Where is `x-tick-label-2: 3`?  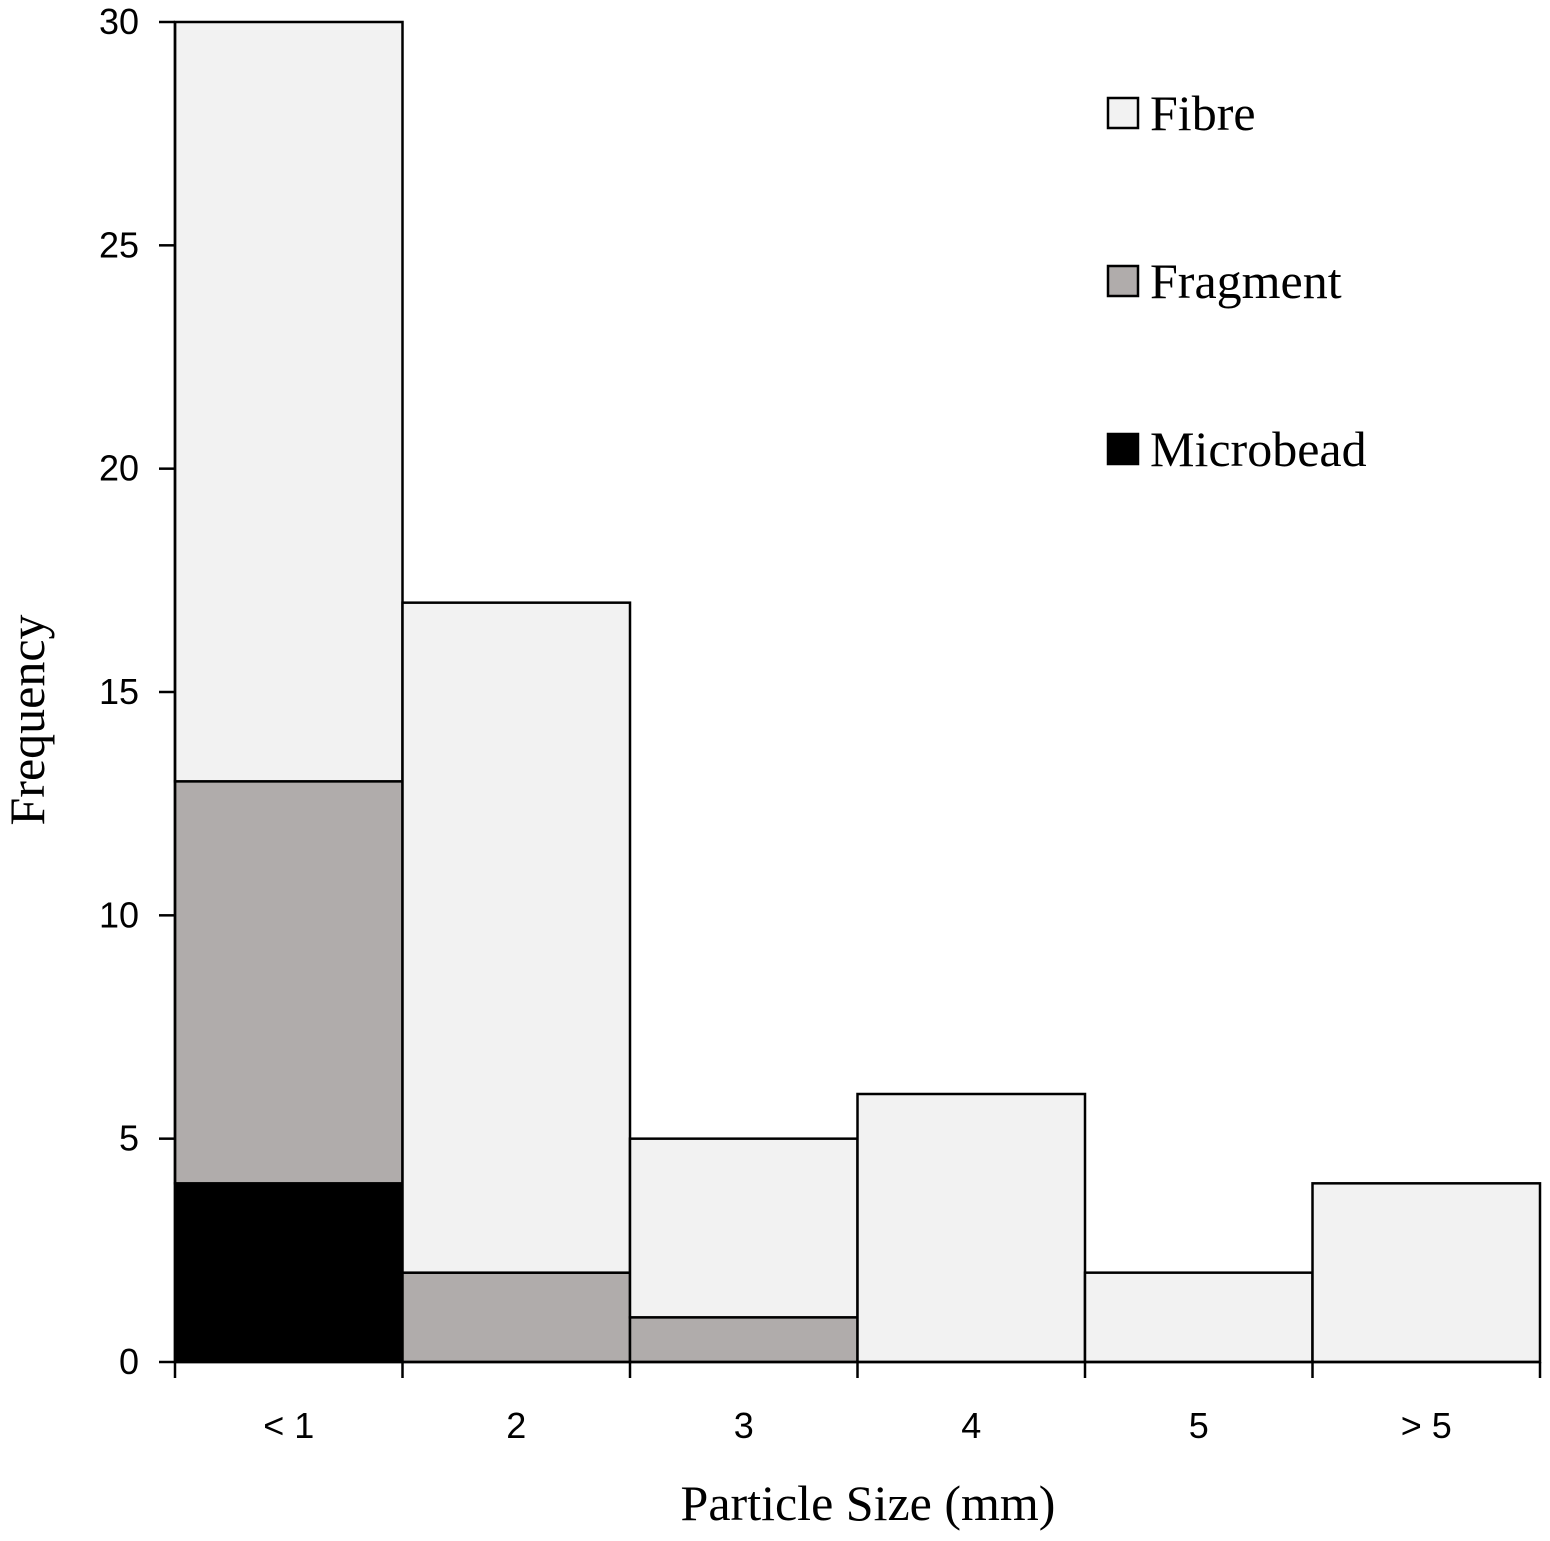 x-tick-label-2: 3 is located at coordinates (744, 1425).